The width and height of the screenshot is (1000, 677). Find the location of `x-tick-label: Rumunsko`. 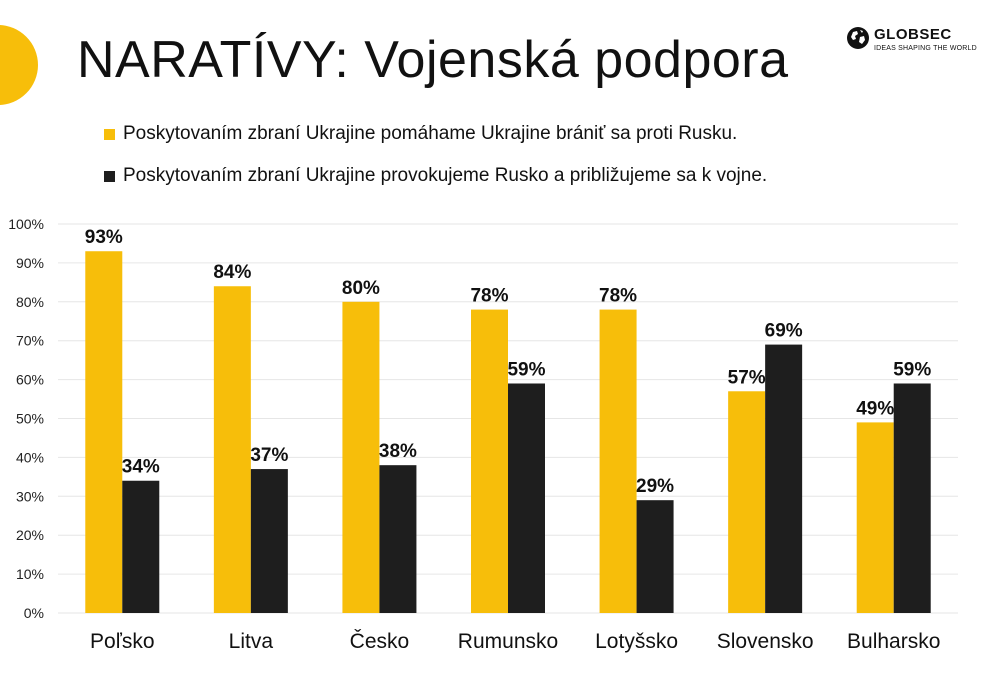

x-tick-label: Rumunsko is located at coordinates (508, 641).